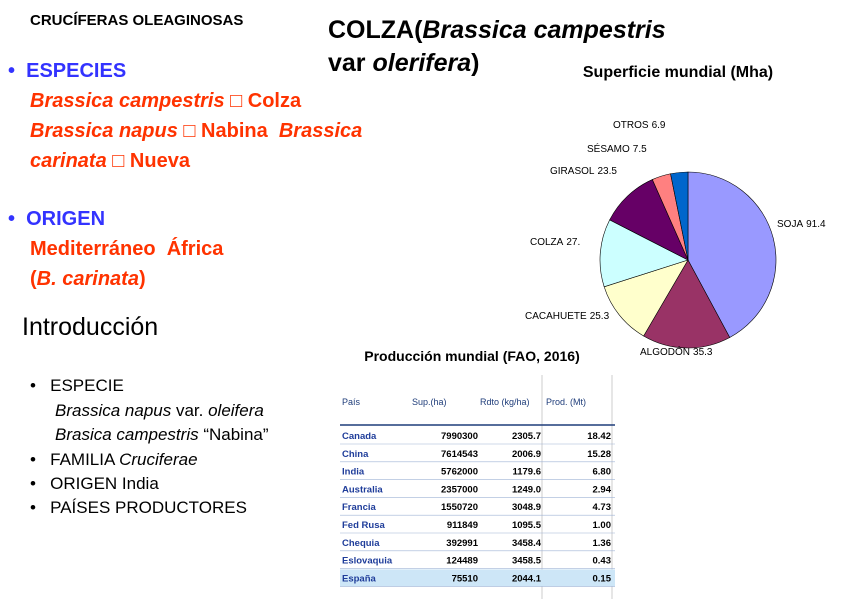 This screenshot has height=599, width=848. Describe the element at coordinates (556, 316) in the screenshot. I see `slice-name: CACAHUETE` at that location.